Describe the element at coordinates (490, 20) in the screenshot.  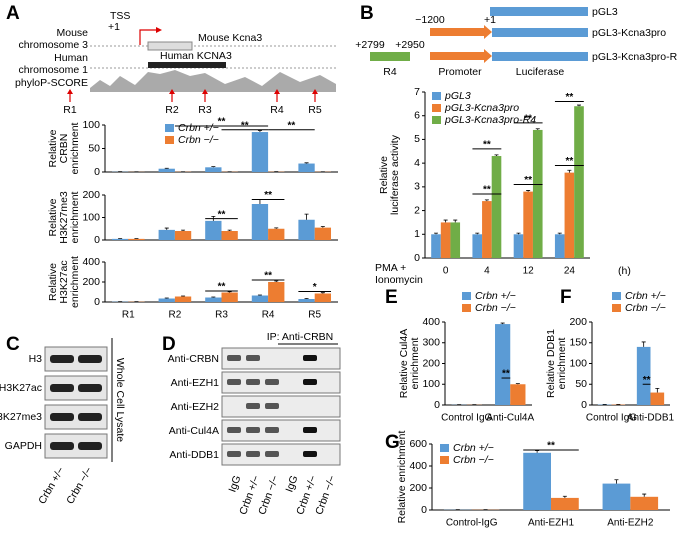
I see `position-label: +1` at that location.